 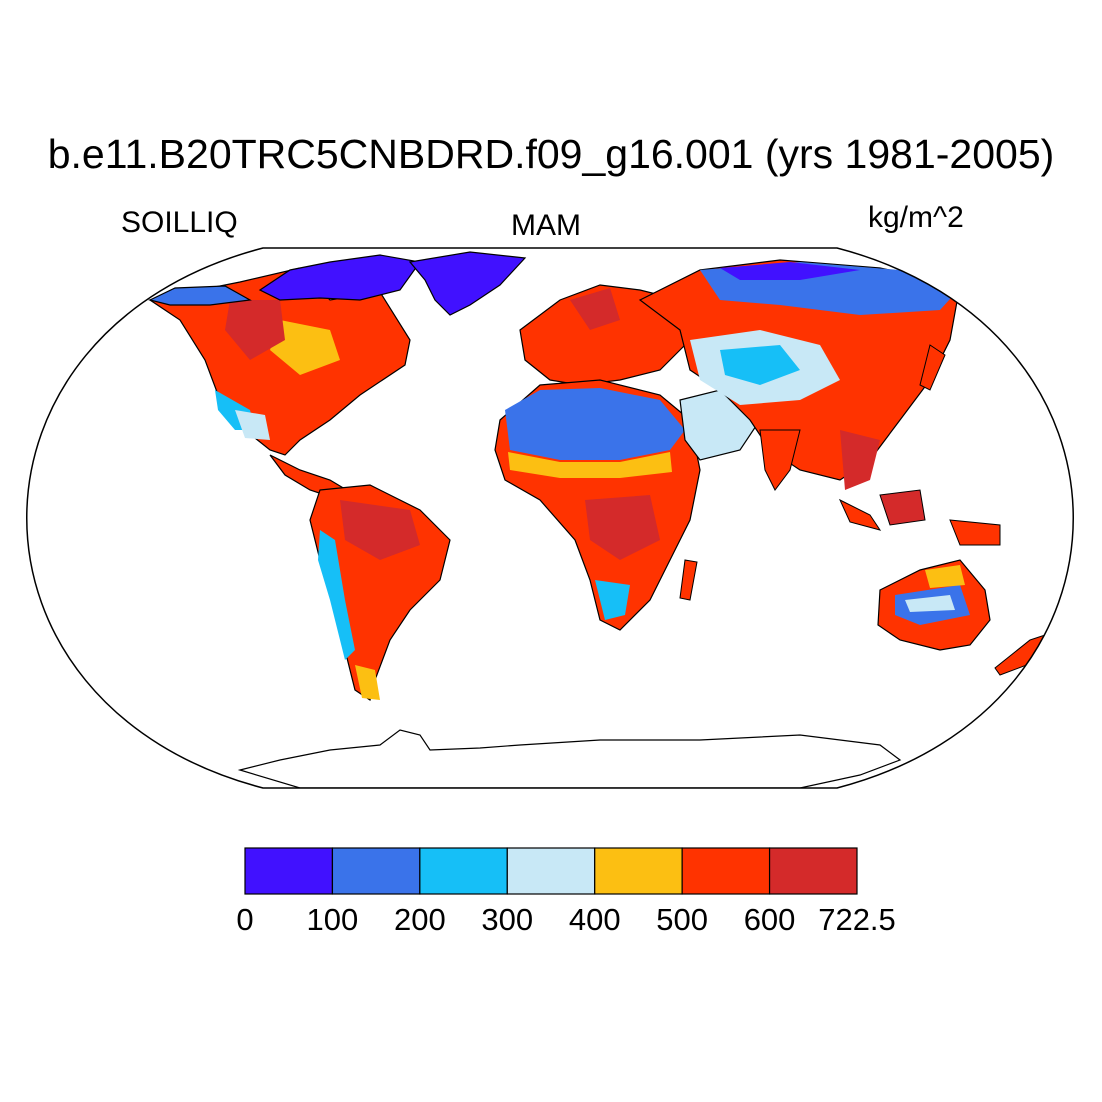 What do you see at coordinates (902, 507) in the screenshot?
I see `borneo-region` at bounding box center [902, 507].